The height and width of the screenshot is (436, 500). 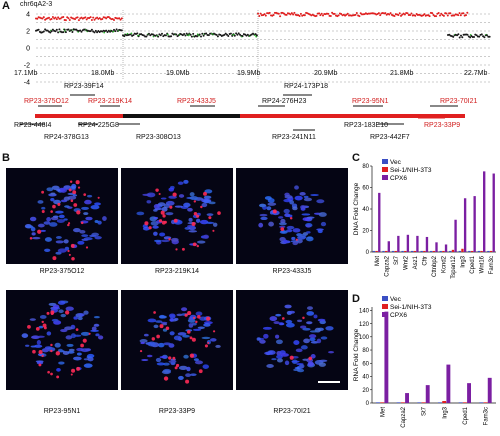 I want to click on bac-label: RP23-39F14, so click(x=84, y=86).